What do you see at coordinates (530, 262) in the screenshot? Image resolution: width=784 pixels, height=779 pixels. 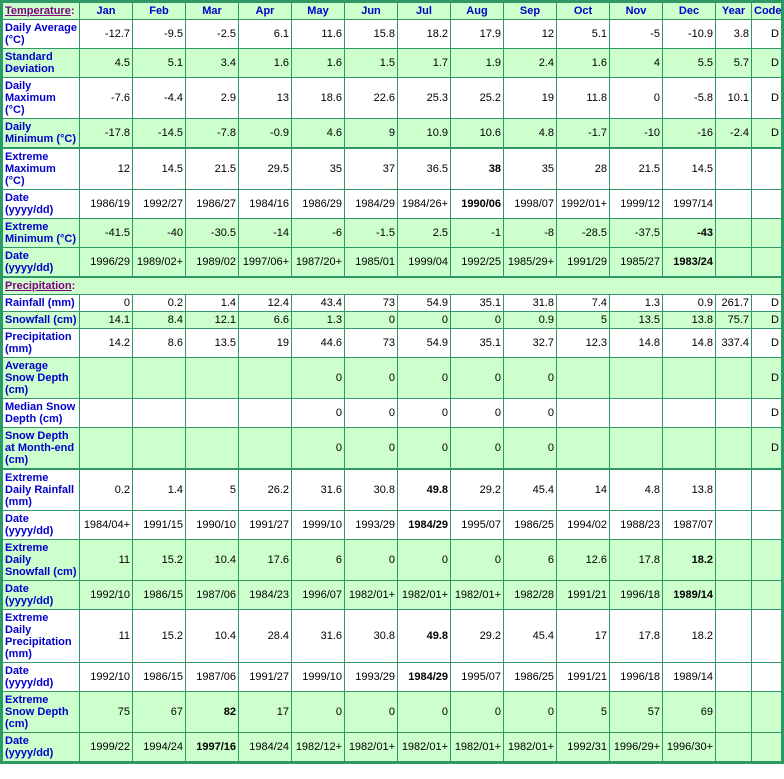 I see `extreme-minimum-date-cell-sep: 1985/29+` at bounding box center [530, 262].